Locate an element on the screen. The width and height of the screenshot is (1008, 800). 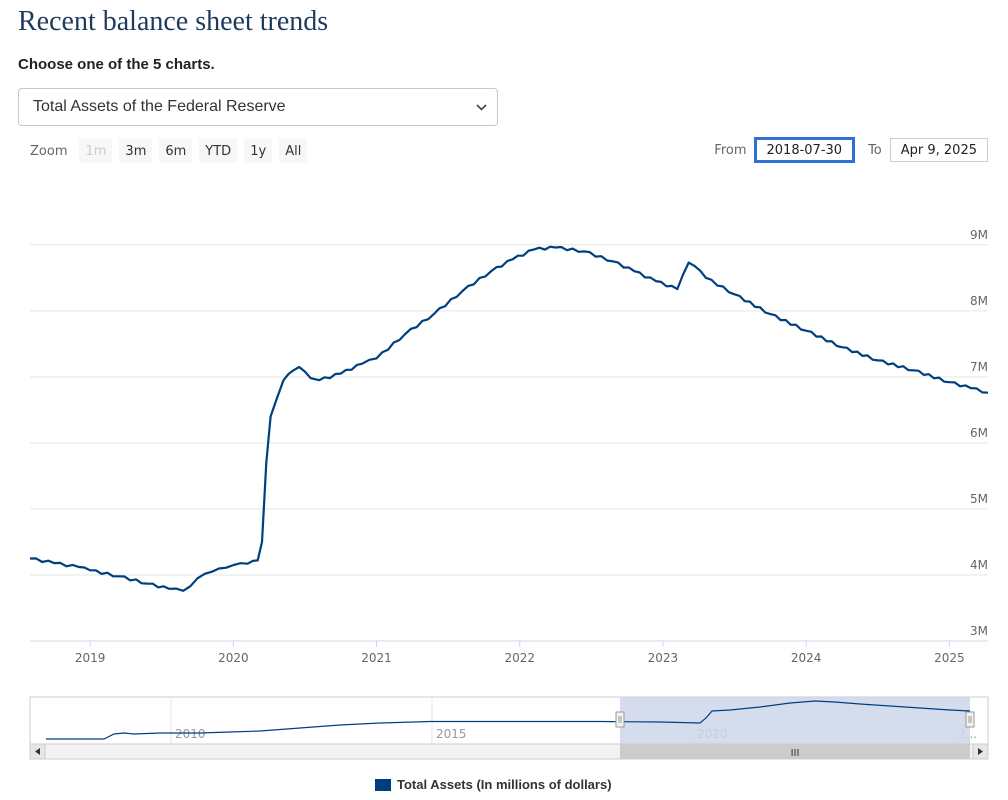
to-label: To is located at coordinates (875, 150).